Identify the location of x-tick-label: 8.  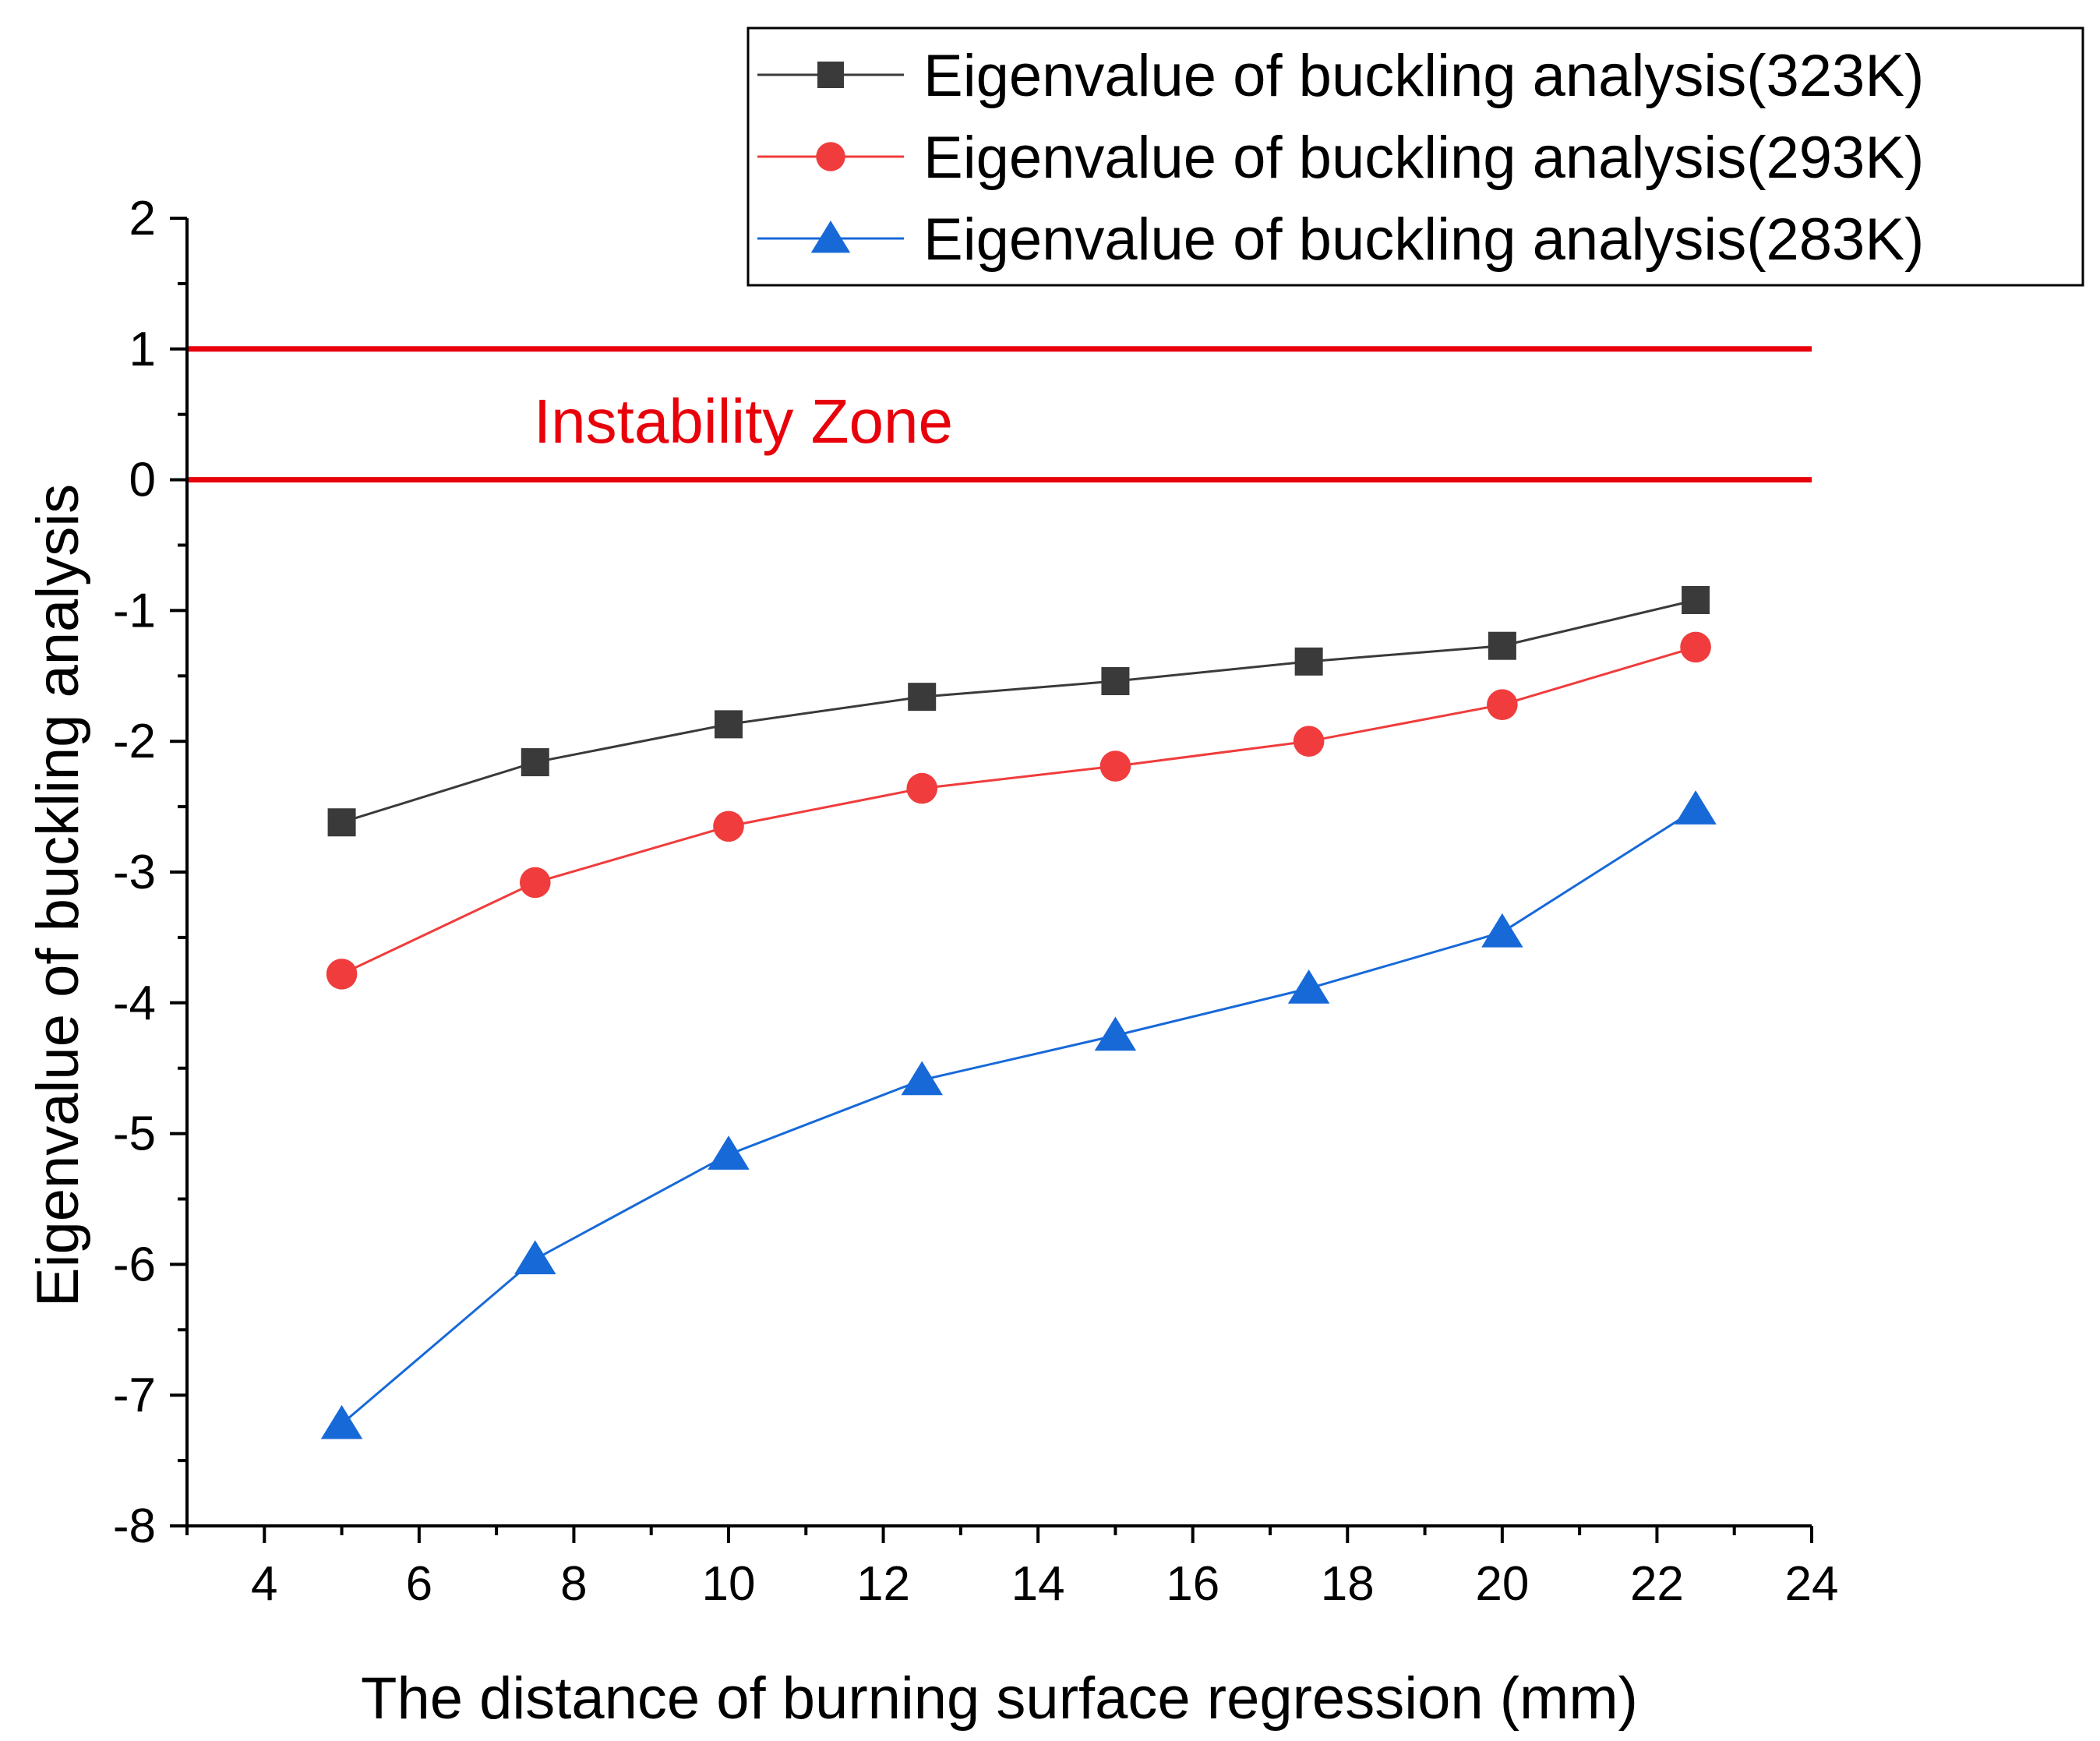
(573, 1584).